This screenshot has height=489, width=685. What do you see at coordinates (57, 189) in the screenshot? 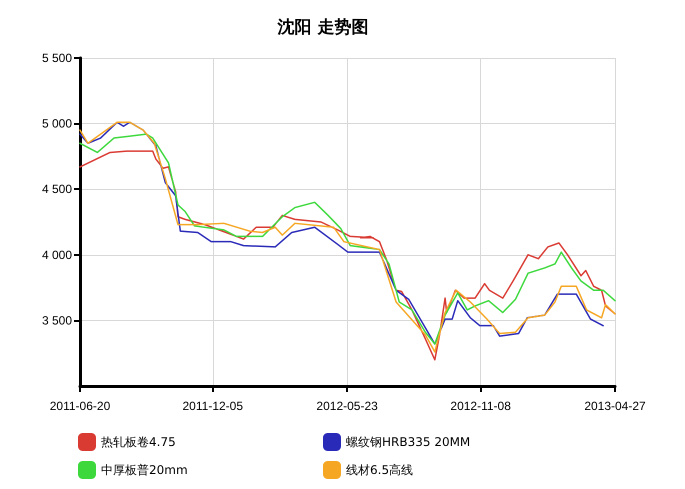
I see `y-tick-label: 4 500` at bounding box center [57, 189].